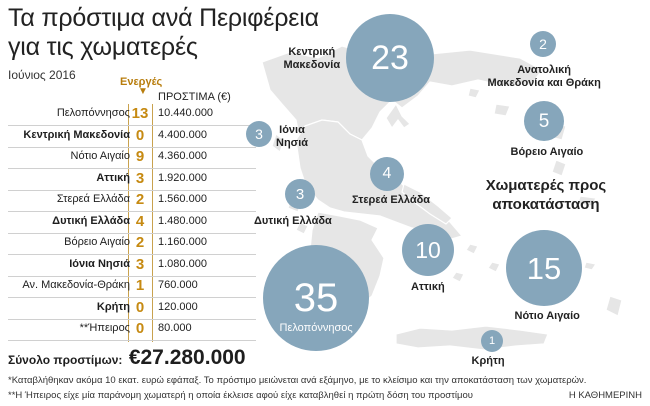 Image resolution: width=650 pixels, height=406 pixels. I want to click on bubble-value: 5, so click(544, 121).